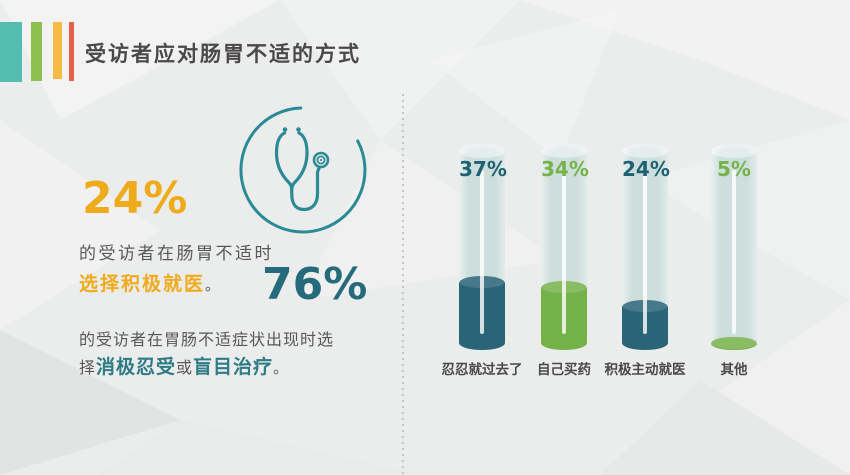 The image size is (850, 475). What do you see at coordinates (646, 169) in the screenshot?
I see `bar-value-label: 24%` at bounding box center [646, 169].